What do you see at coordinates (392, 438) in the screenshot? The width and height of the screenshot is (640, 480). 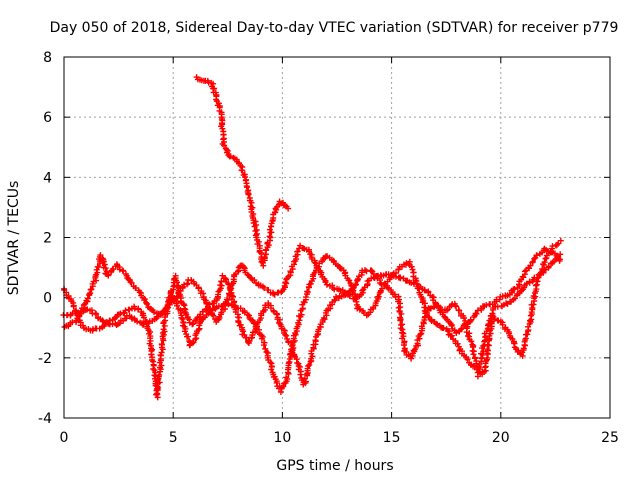 I see `x-tick-label: 15` at bounding box center [392, 438].